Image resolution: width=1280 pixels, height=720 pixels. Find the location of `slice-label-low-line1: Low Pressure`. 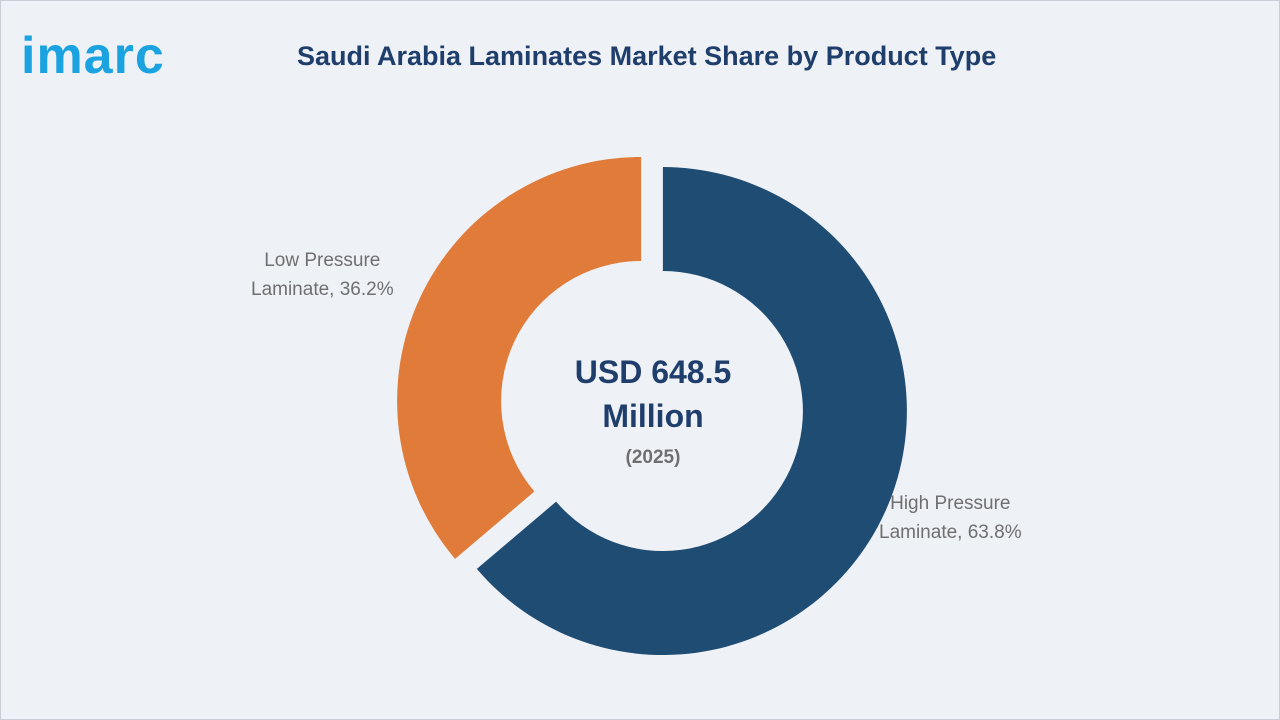

slice-label-low-line1: Low Pressure is located at coordinates (322, 260).